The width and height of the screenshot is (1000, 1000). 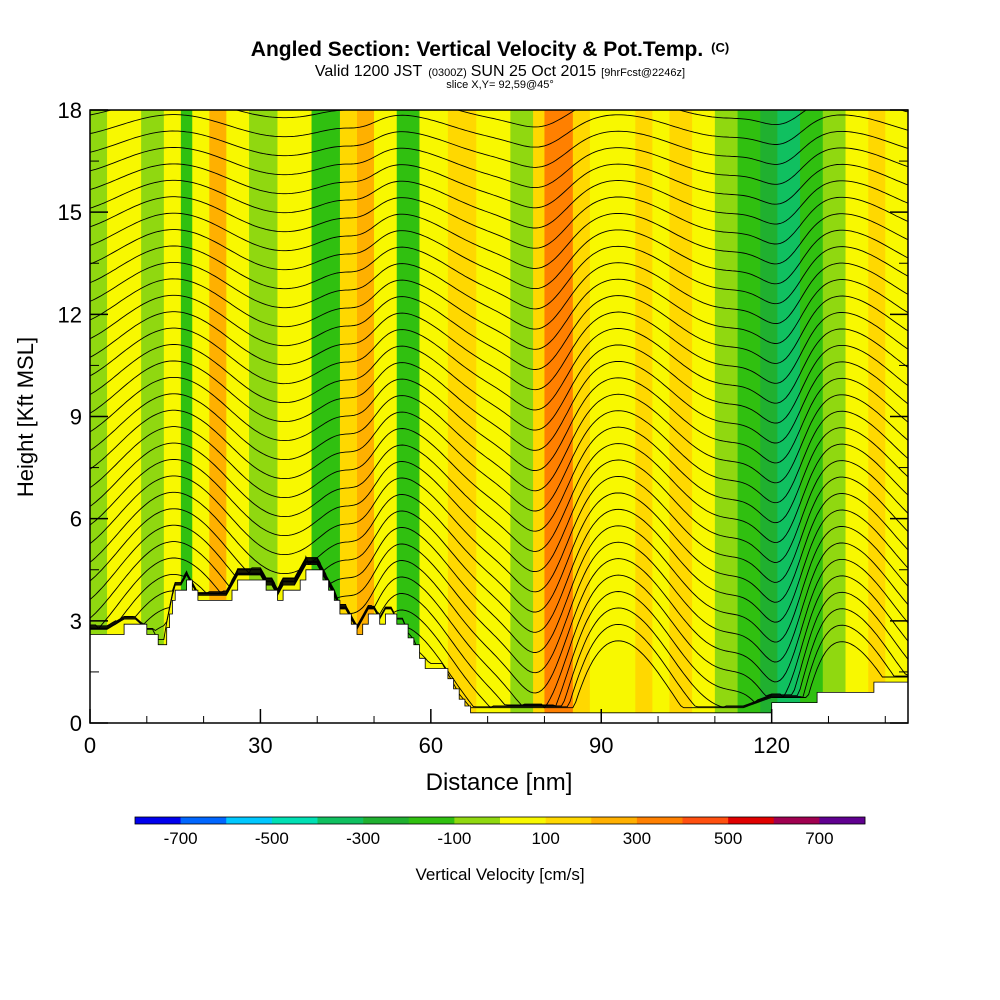 What do you see at coordinates (76, 621) in the screenshot?
I see `y-tick-label: 3` at bounding box center [76, 621].